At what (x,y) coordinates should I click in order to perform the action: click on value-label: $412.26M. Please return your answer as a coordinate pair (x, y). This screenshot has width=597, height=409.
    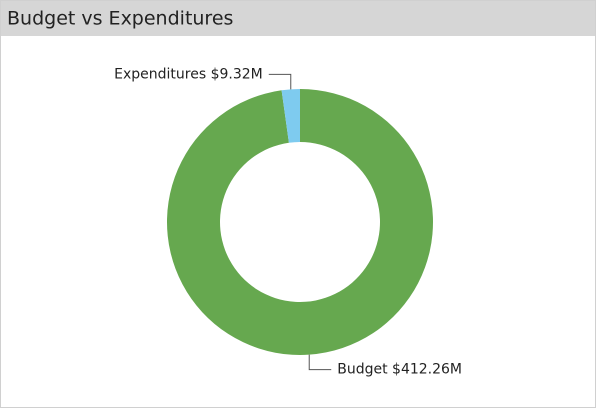
    Looking at the image, I should click on (427, 370).